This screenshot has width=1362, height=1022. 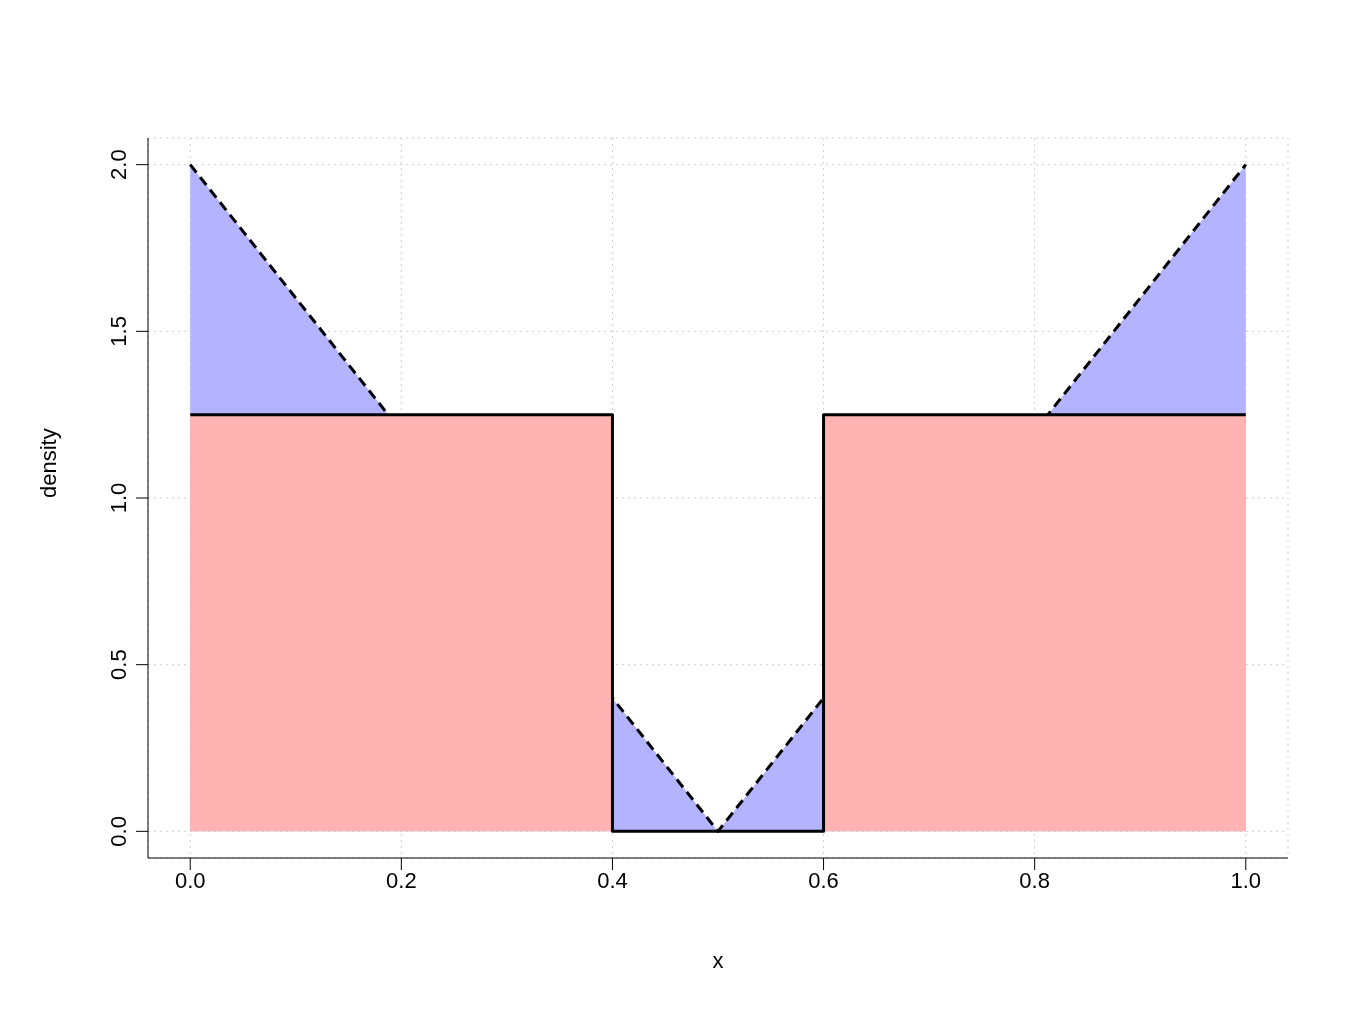 I want to click on x-tick-label: 0.0, so click(x=190, y=880).